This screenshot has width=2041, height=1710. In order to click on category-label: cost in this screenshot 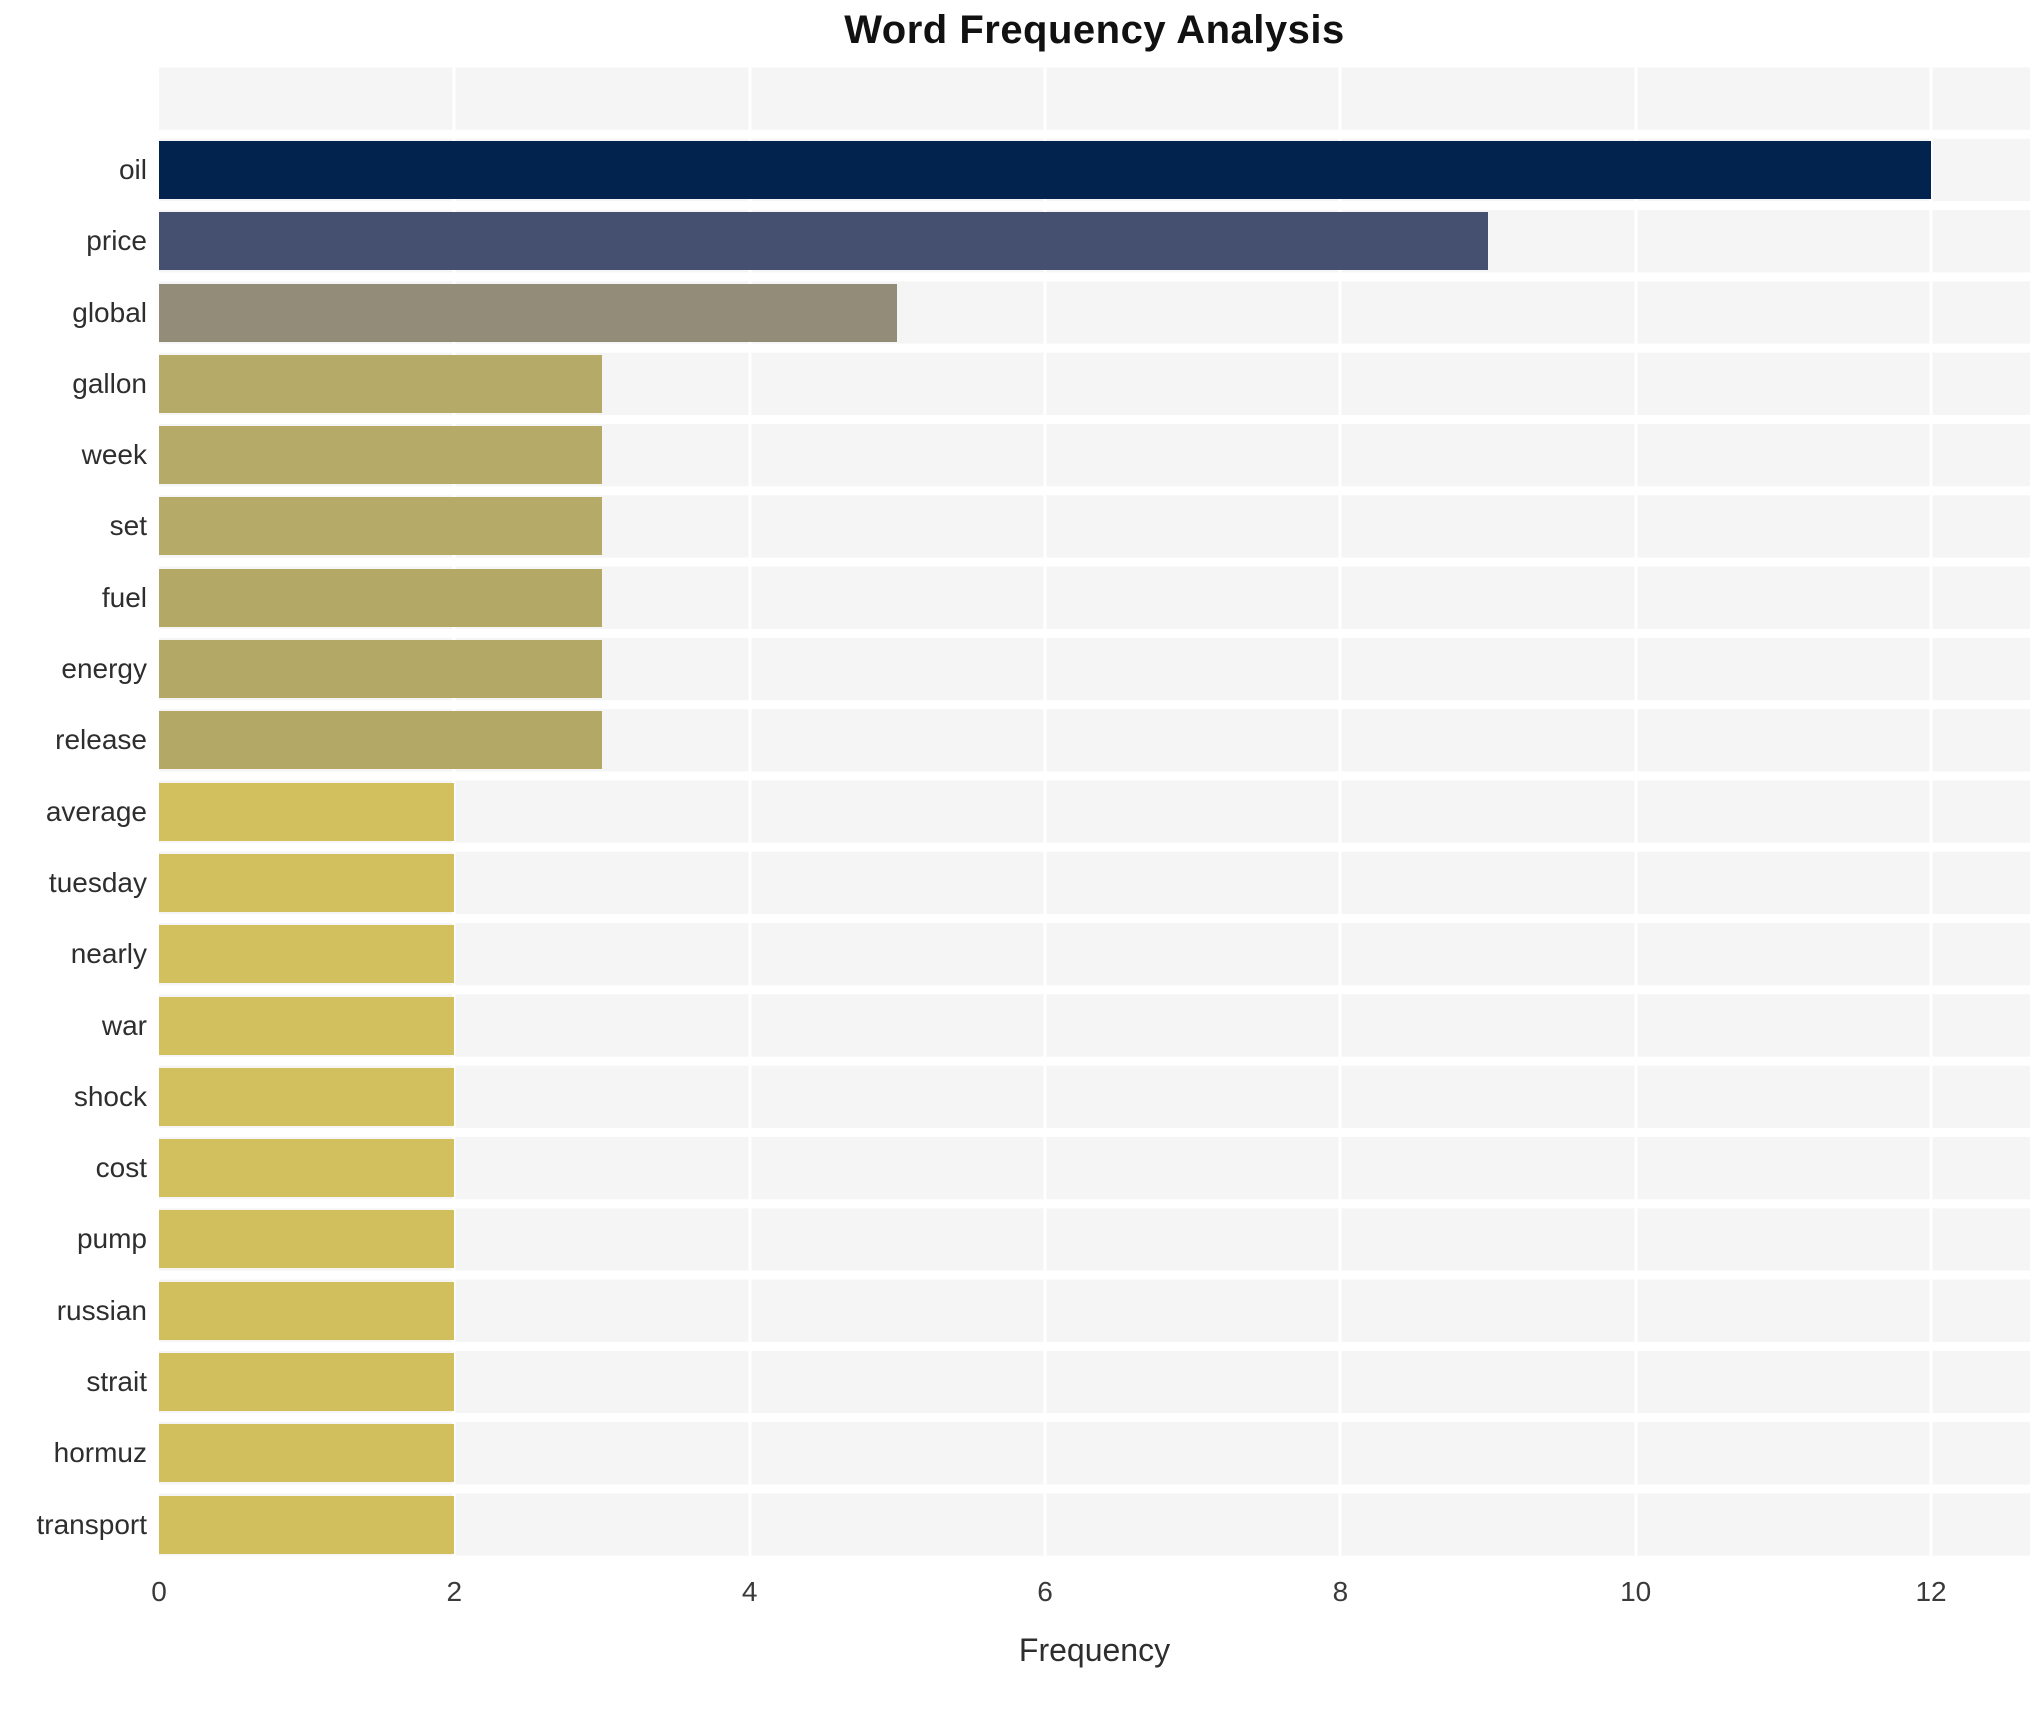, I will do `click(121, 1168)`.